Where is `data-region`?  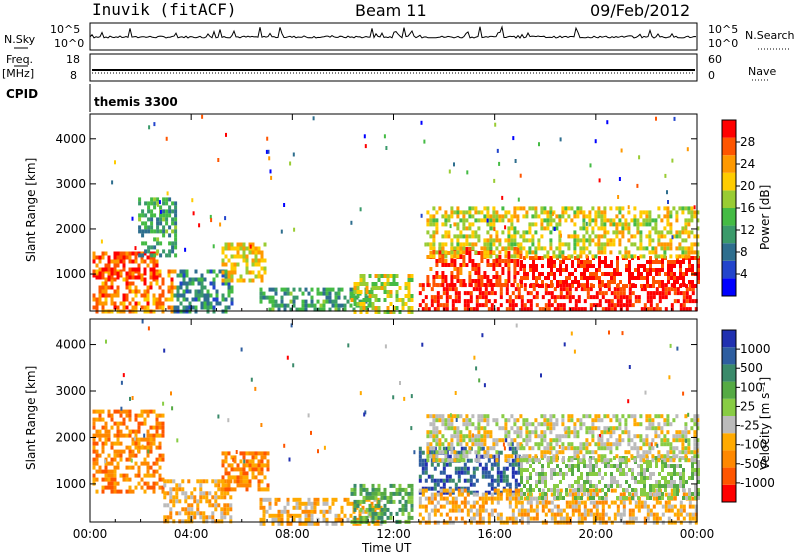 data-region is located at coordinates (558, 507).